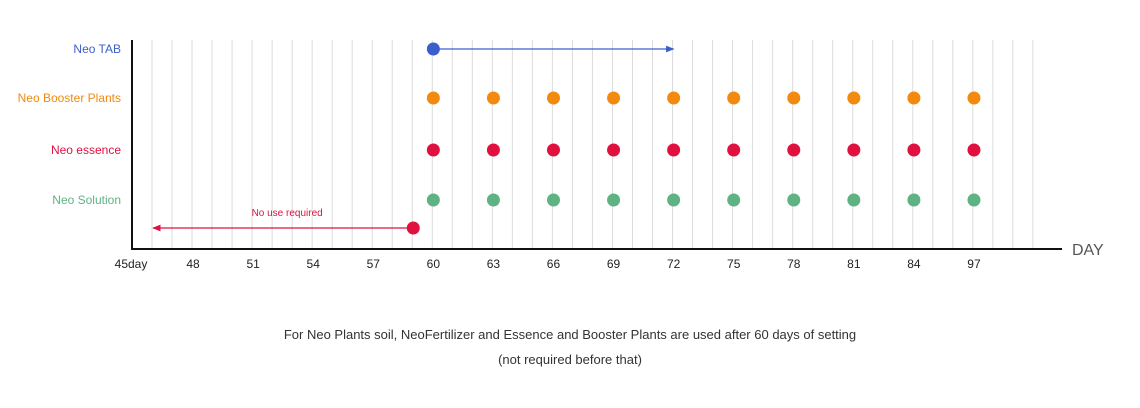 The width and height of the screenshot is (1140, 408). I want to click on row-label: Neo Solution, so click(86, 200).